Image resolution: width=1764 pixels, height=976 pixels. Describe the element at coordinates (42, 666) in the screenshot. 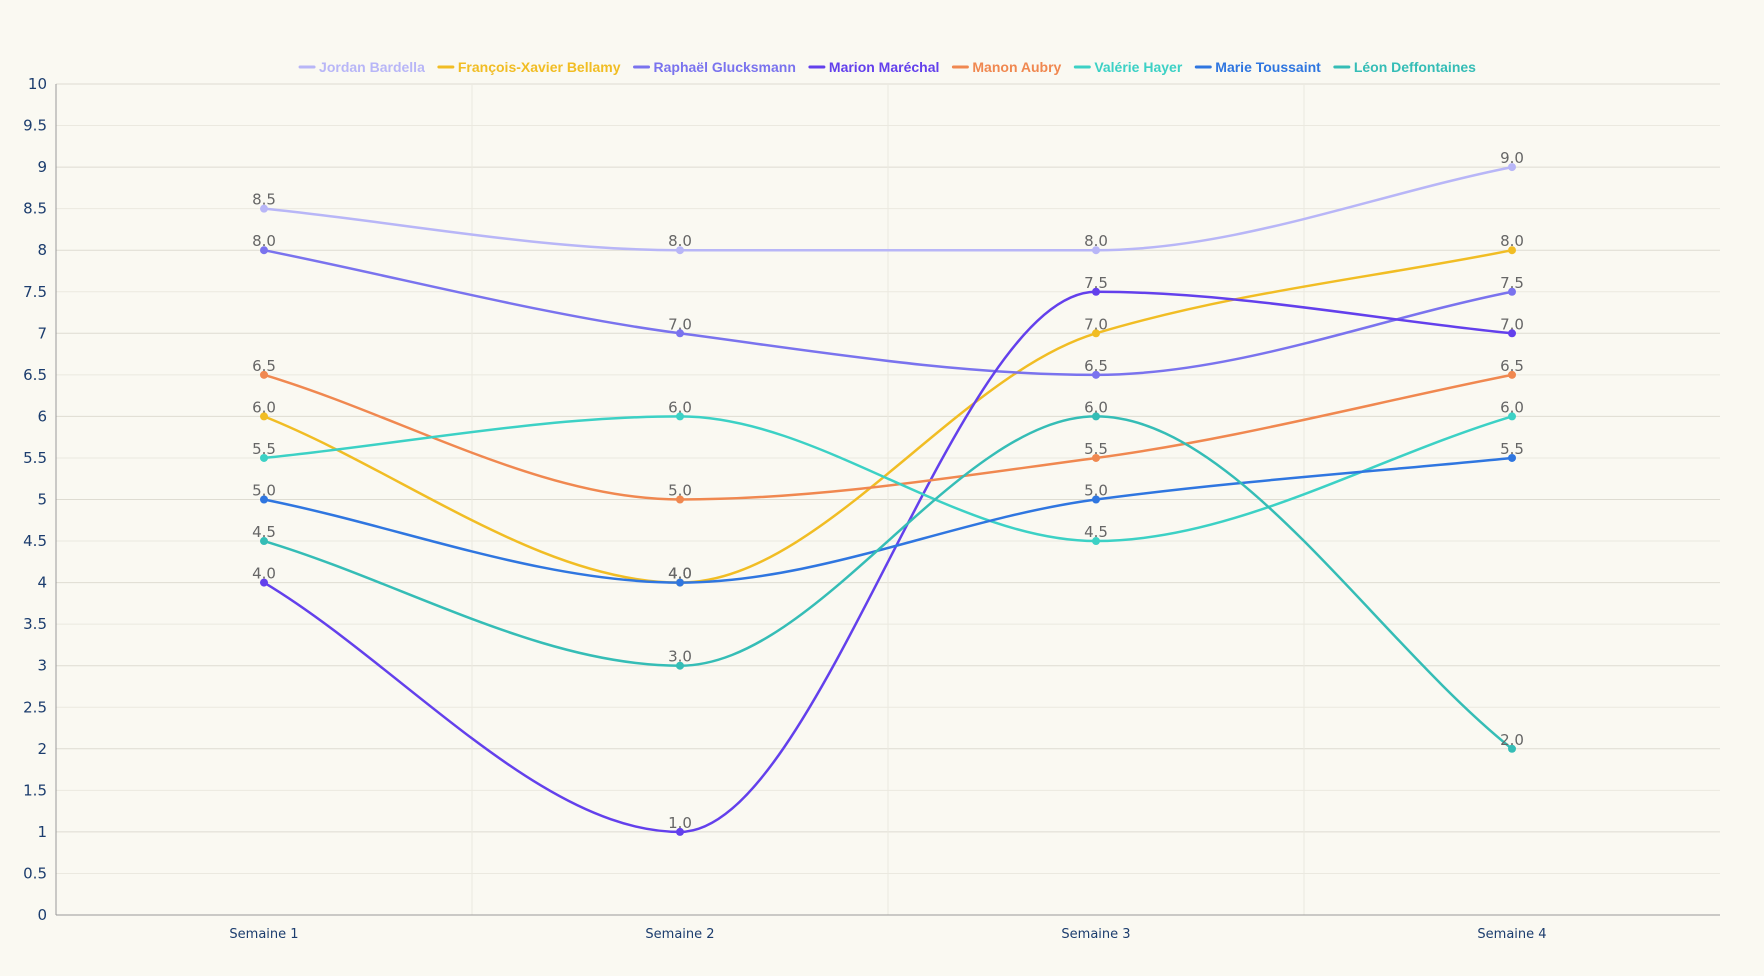

I see `y-tick-label: 3` at that location.